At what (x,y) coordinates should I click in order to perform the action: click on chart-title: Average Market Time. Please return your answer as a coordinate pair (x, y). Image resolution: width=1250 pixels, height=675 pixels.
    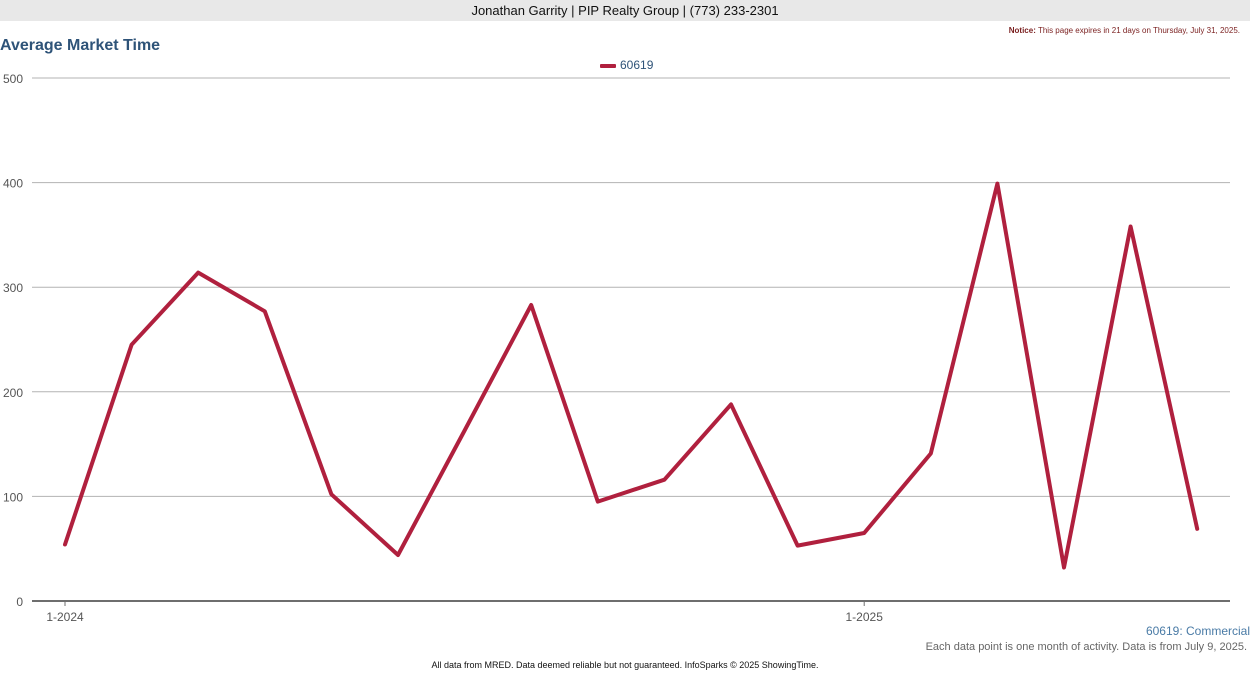
    Looking at the image, I should click on (80, 45).